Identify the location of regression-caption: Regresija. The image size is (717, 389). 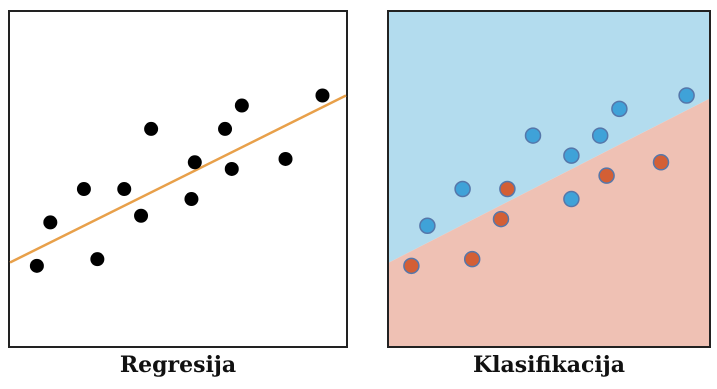
(178, 365).